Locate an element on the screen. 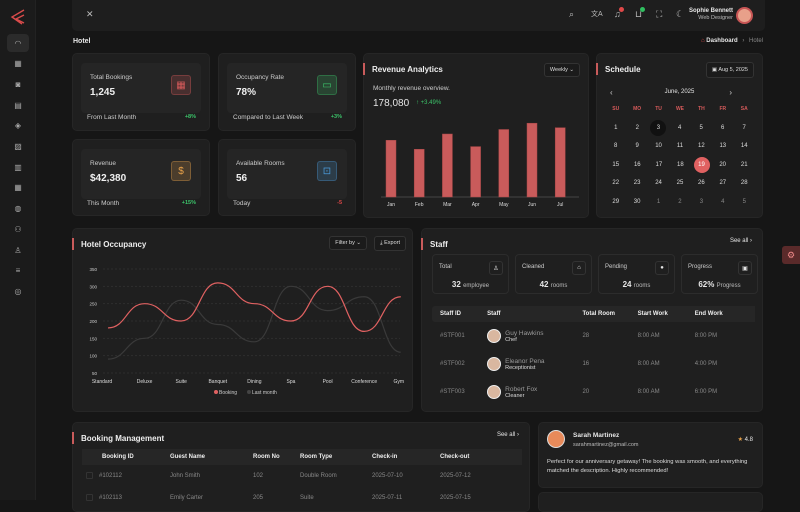  calendar-day: 25 is located at coordinates (680, 183).